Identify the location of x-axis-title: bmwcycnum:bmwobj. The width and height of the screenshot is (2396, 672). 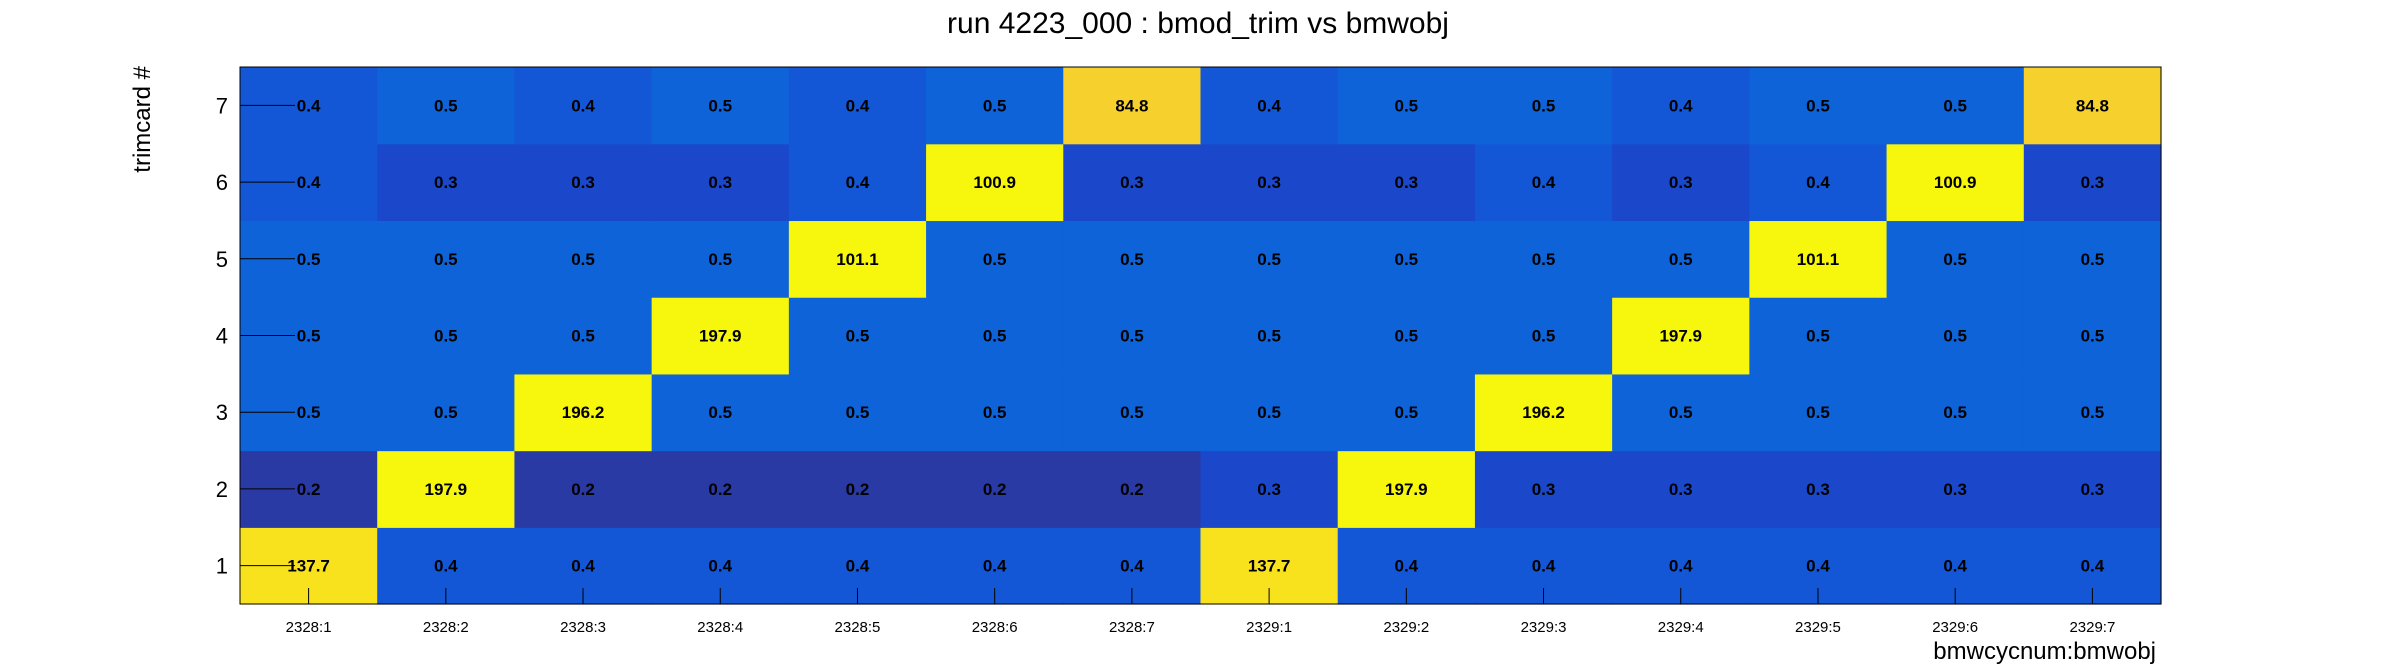
(2044, 651).